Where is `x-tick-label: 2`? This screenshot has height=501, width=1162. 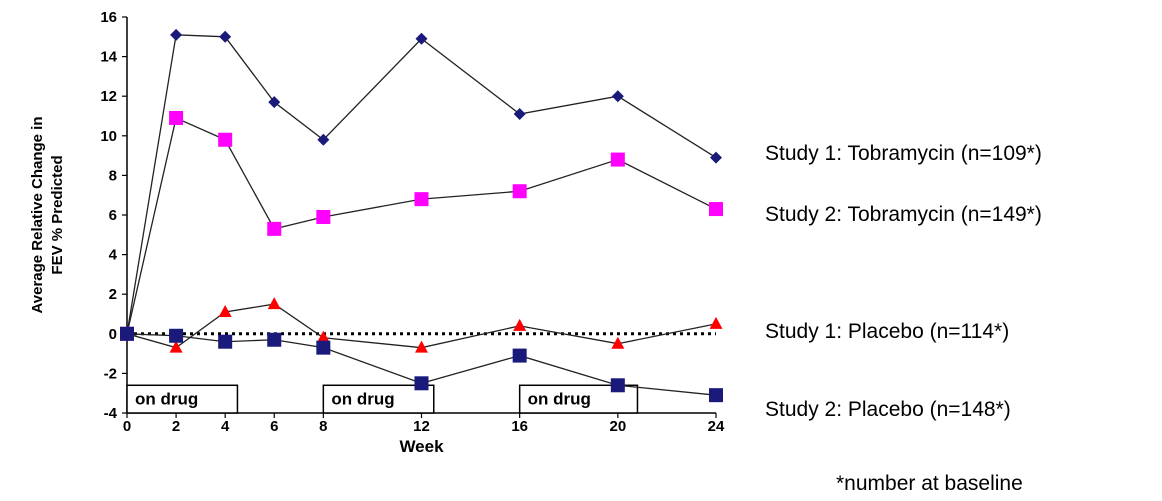 x-tick-label: 2 is located at coordinates (176, 426).